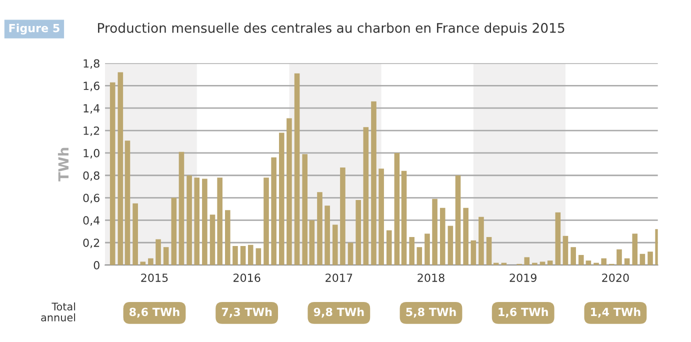  I want to click on text: 1,4 TWh, so click(615, 313).